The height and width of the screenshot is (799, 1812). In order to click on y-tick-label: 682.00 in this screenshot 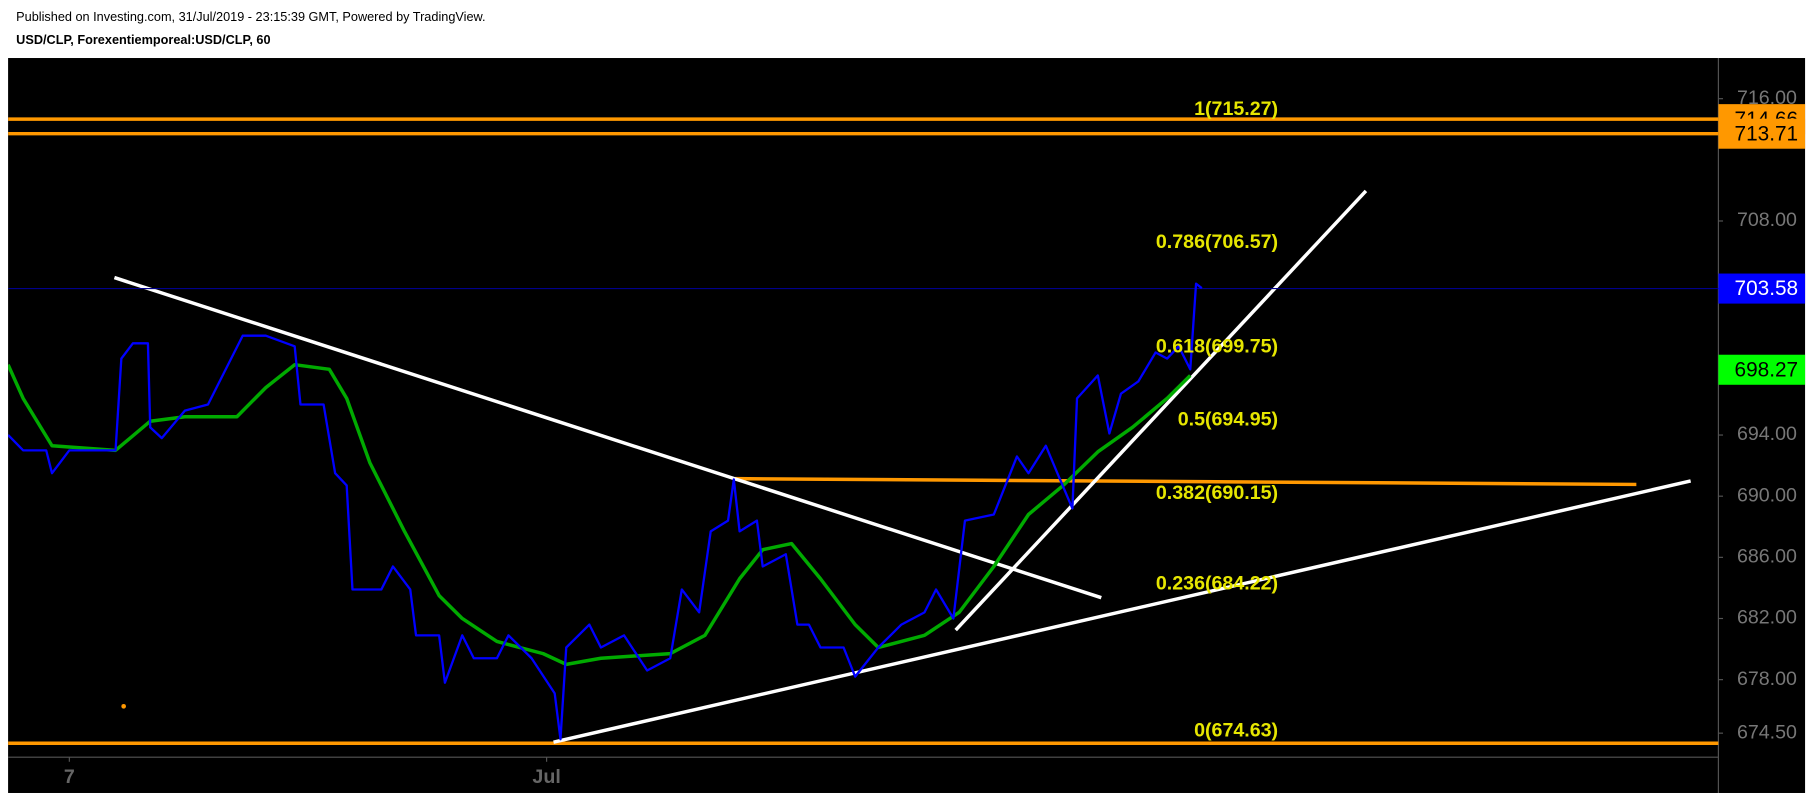, I will do `click(1767, 618)`.